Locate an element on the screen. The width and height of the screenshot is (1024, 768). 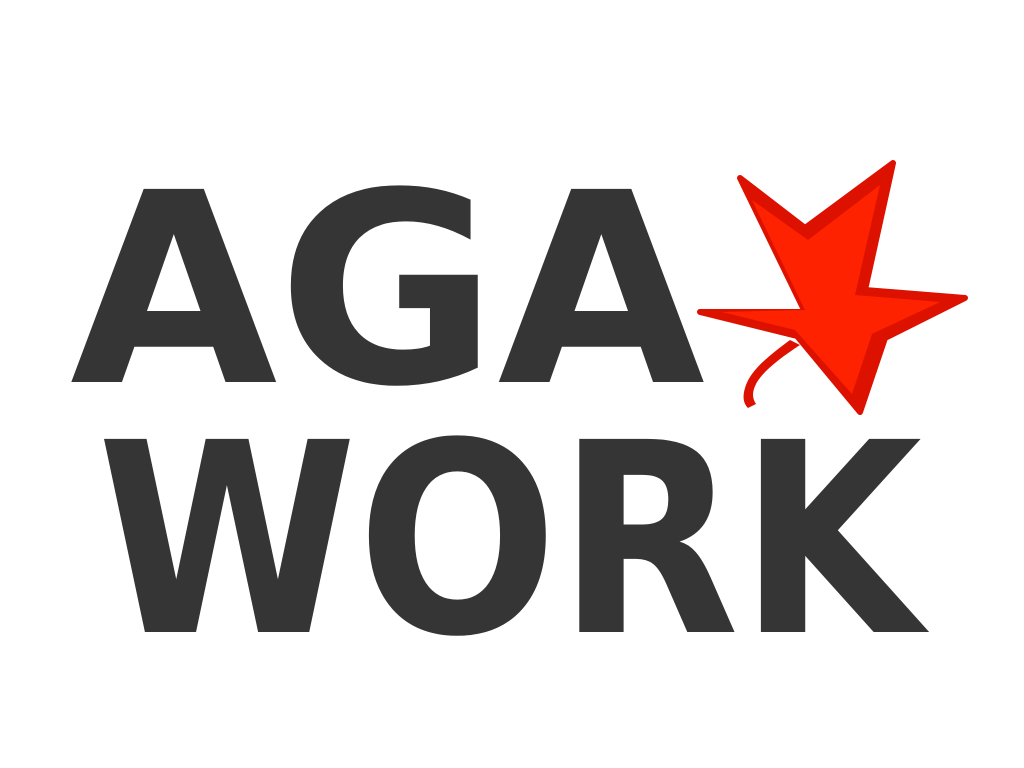
leaf-fill is located at coordinates (831, 289).